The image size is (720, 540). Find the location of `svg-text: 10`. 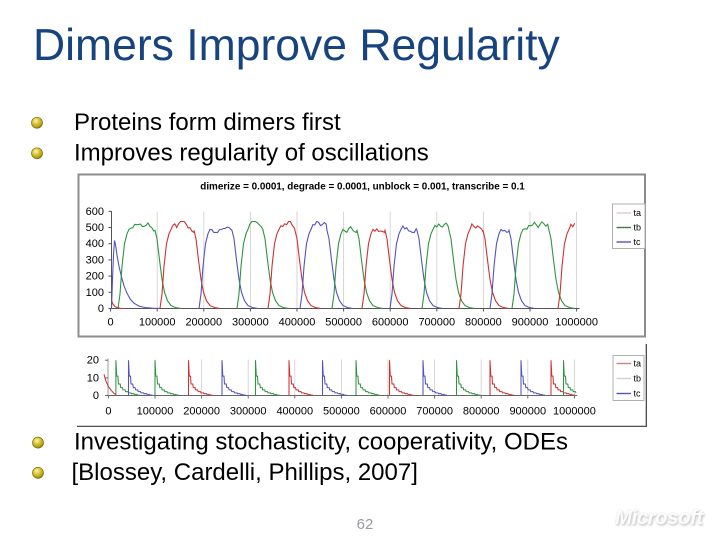

svg-text: 10 is located at coordinates (93, 378).